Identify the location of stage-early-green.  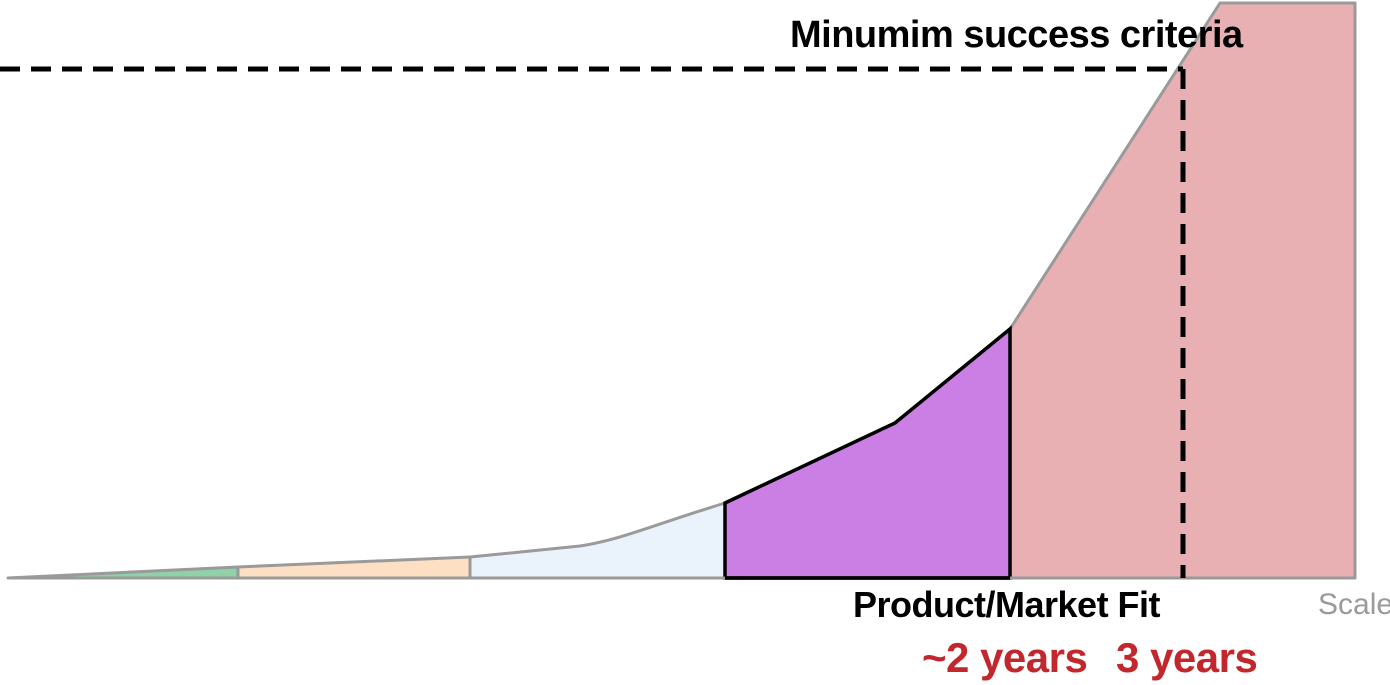
(123, 572).